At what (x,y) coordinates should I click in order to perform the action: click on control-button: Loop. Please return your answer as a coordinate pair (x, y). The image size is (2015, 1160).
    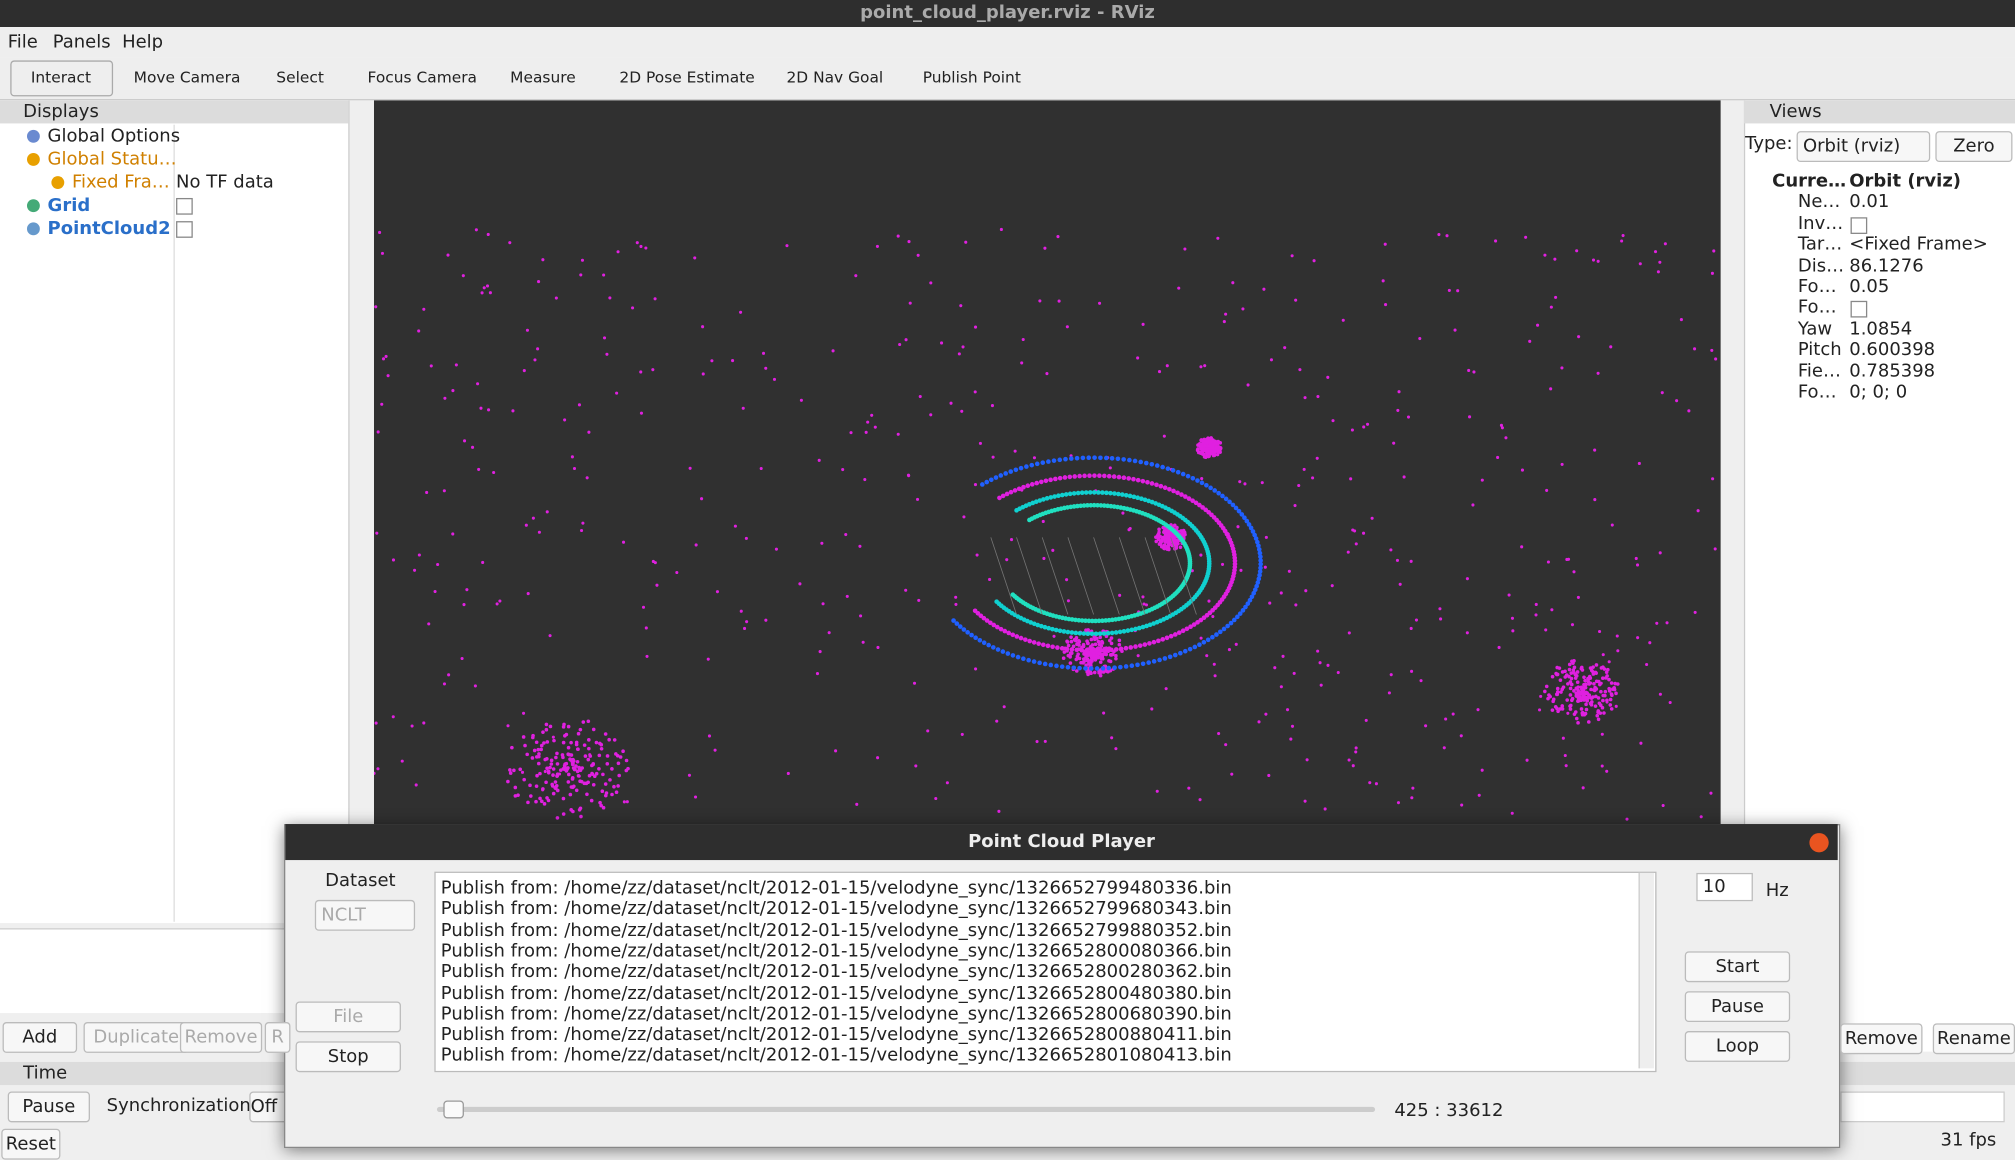
    Looking at the image, I should click on (1737, 1046).